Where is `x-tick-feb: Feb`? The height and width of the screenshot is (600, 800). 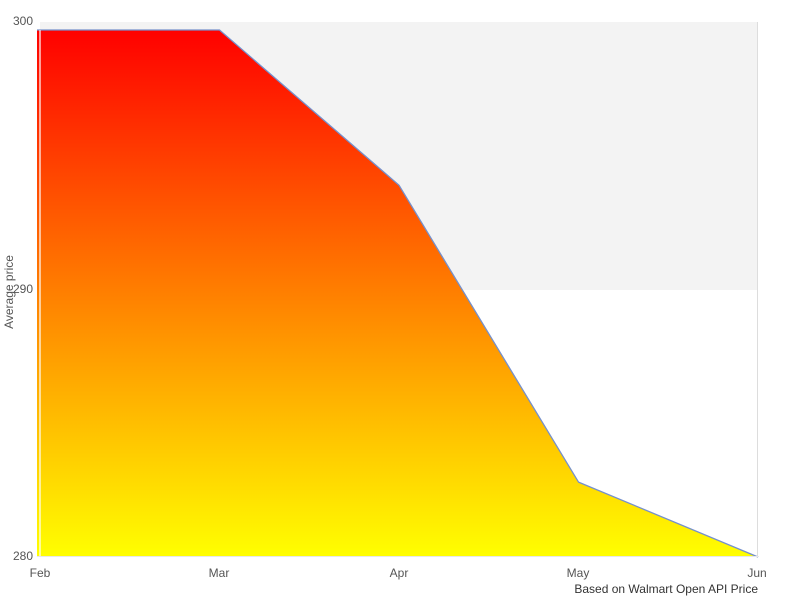
x-tick-feb: Feb is located at coordinates (40, 573).